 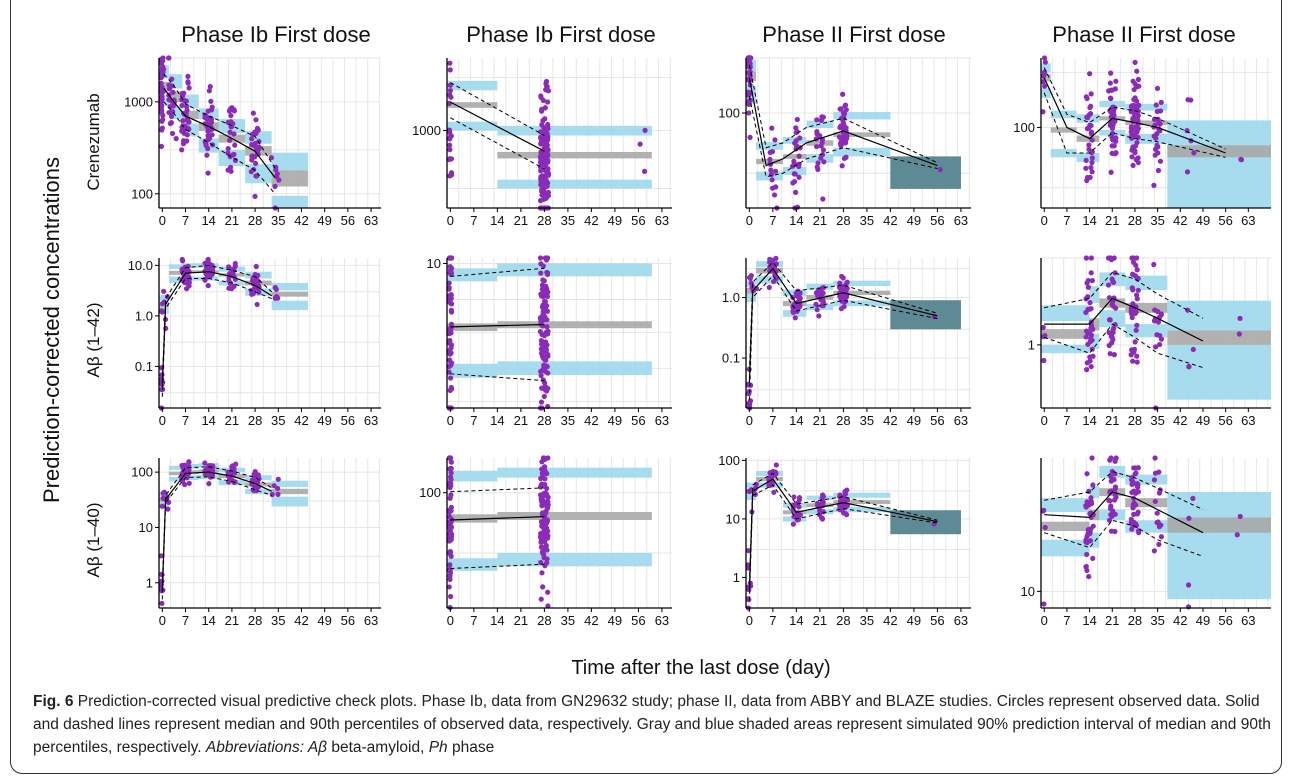 I want to click on column-title-4: Phase II First dose, so click(x=1143, y=34).